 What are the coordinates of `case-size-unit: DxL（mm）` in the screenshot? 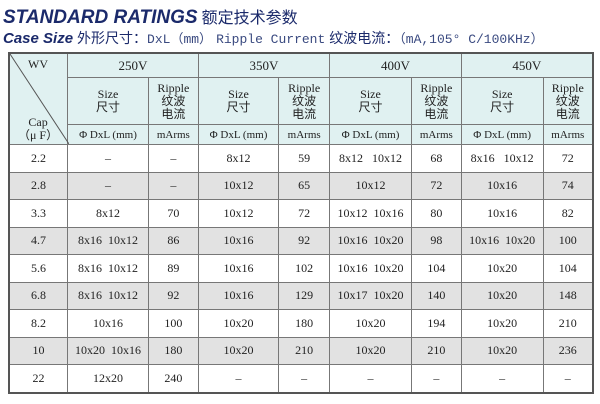 It's located at (180, 39).